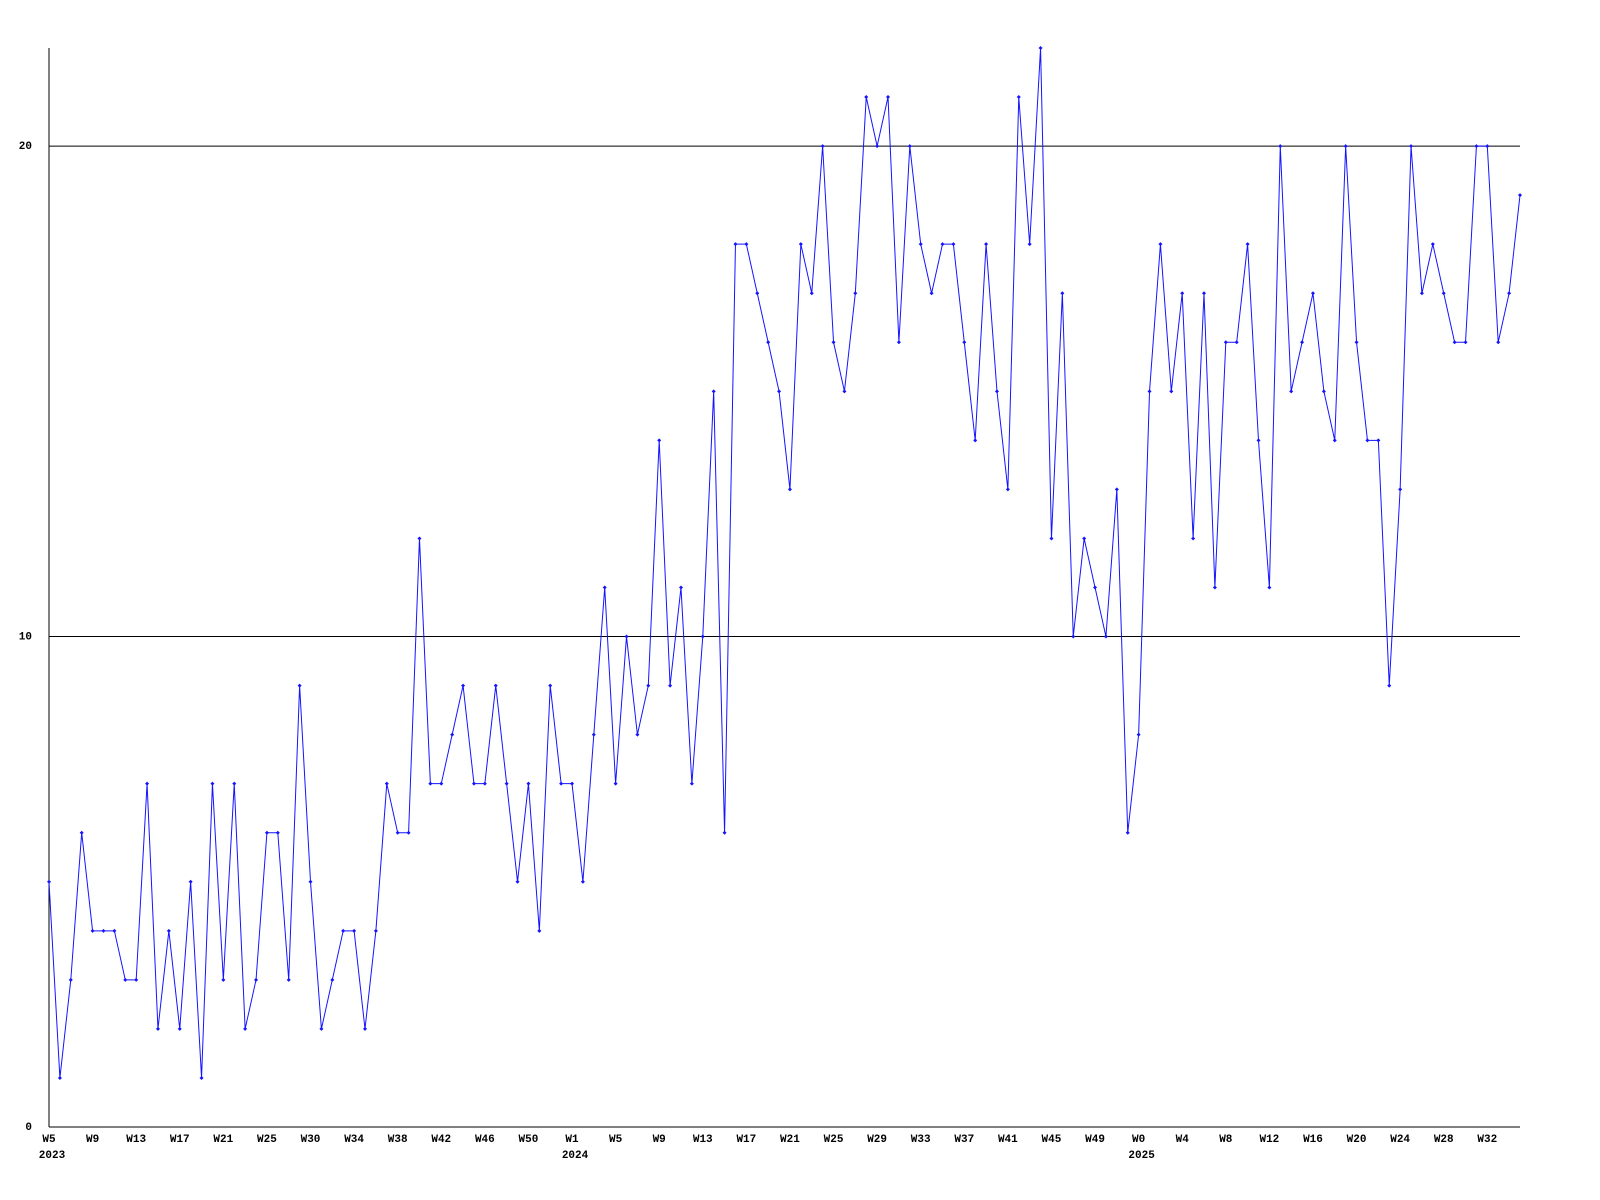 The width and height of the screenshot is (1600, 1200). Describe the element at coordinates (267, 1140) in the screenshot. I see `x-tick-label: W25` at that location.